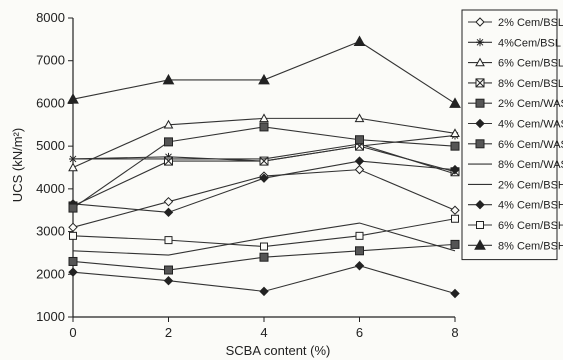  I want to click on legend-item: 6% Cem/BSL, so click(515, 63).